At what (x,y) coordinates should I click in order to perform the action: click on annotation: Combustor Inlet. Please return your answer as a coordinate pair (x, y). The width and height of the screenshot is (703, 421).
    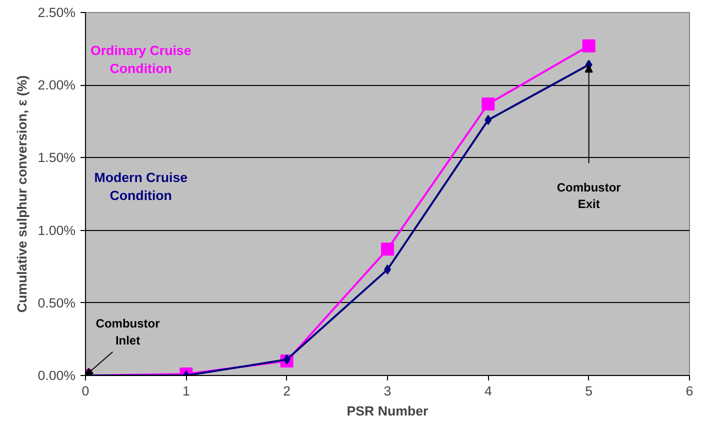
    Looking at the image, I should click on (128, 332).